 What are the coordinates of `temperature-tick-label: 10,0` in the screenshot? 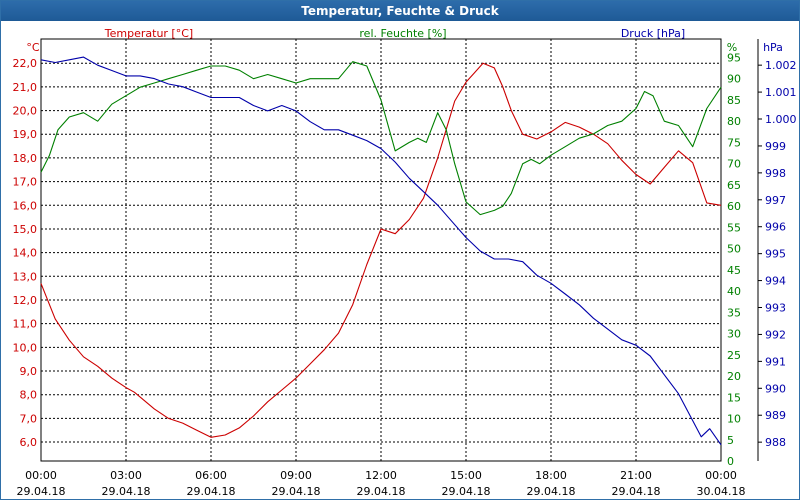 It's located at (25, 347).